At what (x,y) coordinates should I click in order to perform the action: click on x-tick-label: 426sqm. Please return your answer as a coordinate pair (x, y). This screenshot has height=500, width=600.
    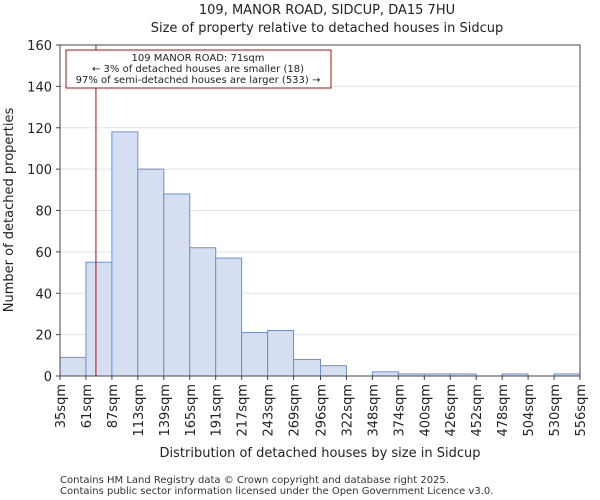
    Looking at the image, I should click on (451, 410).